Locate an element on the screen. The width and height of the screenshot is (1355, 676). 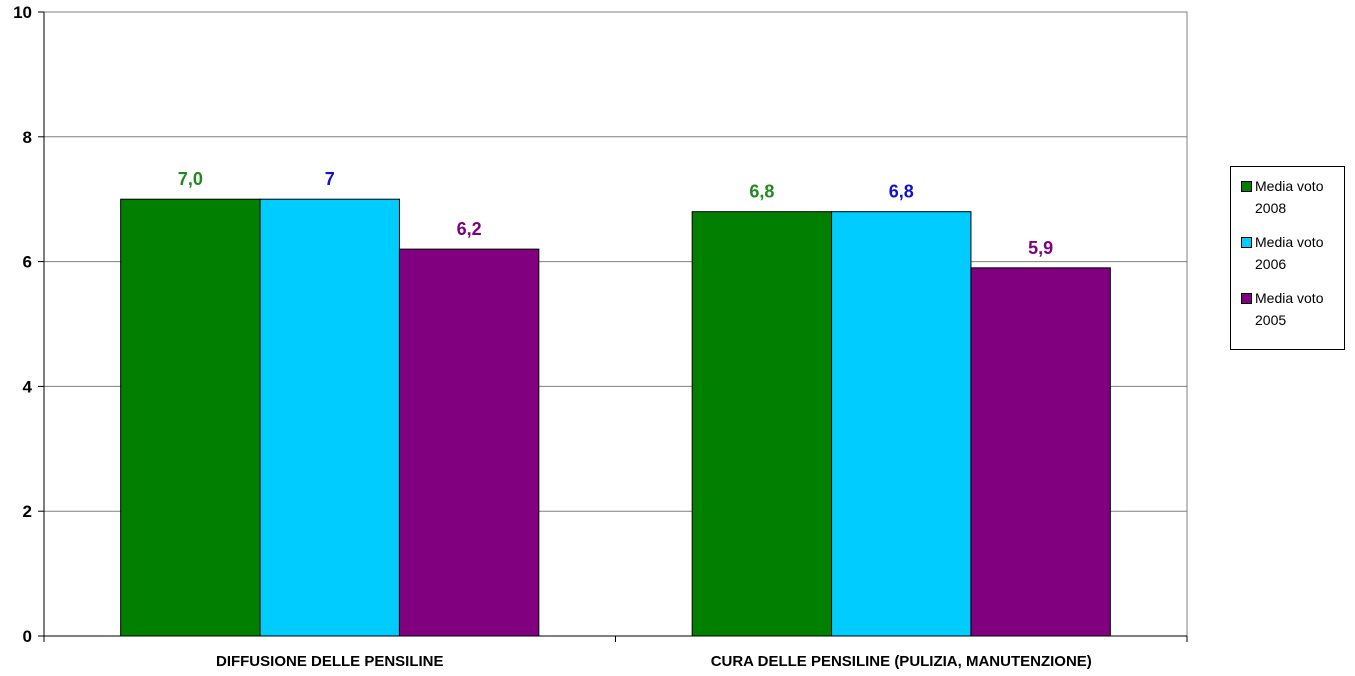
y-tick-label: 8 is located at coordinates (27, 137).